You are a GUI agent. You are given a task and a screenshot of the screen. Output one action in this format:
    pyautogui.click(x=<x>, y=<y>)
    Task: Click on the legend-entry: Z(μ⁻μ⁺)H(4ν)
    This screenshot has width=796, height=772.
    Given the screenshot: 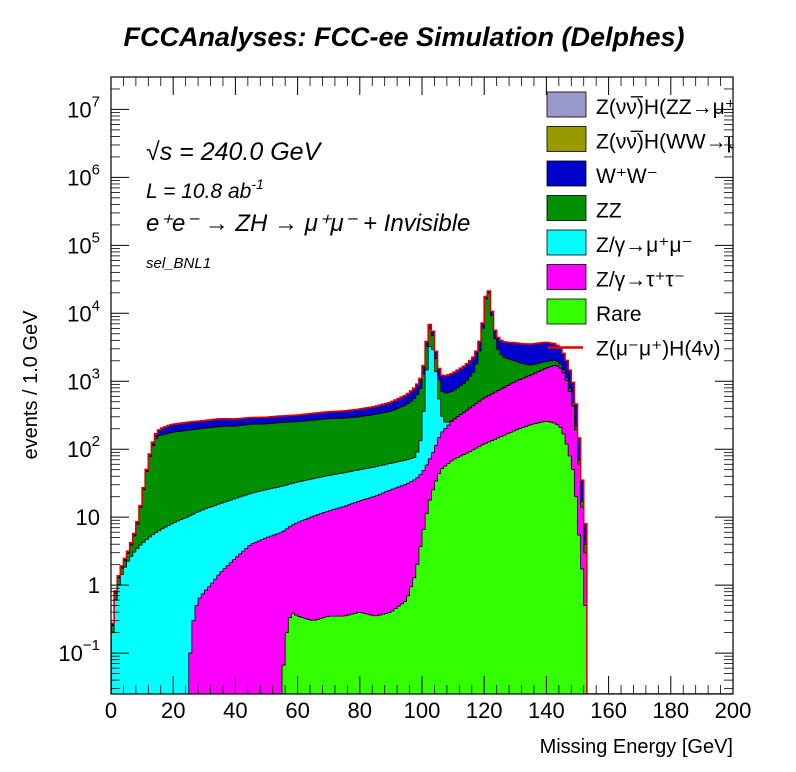 What is the action you would take?
    pyautogui.click(x=634, y=349)
    